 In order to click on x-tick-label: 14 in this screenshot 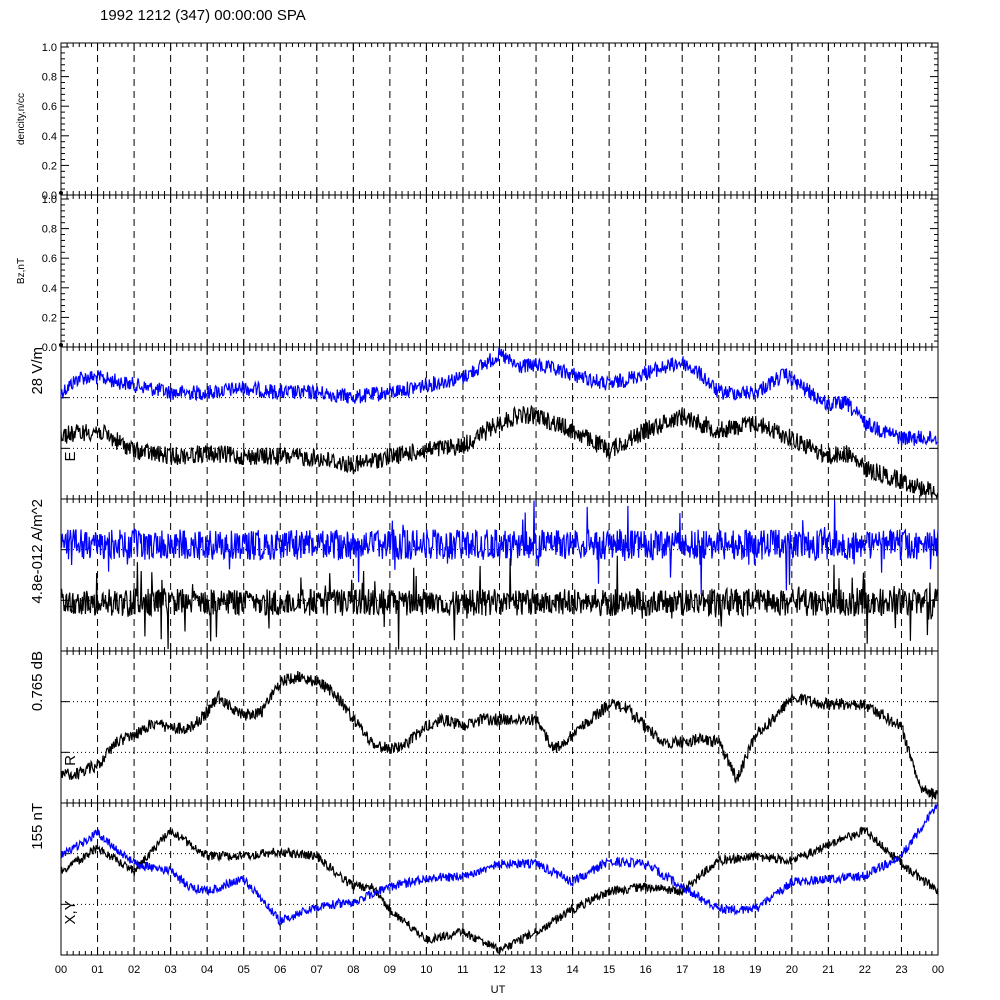, I will do `click(572, 970)`.